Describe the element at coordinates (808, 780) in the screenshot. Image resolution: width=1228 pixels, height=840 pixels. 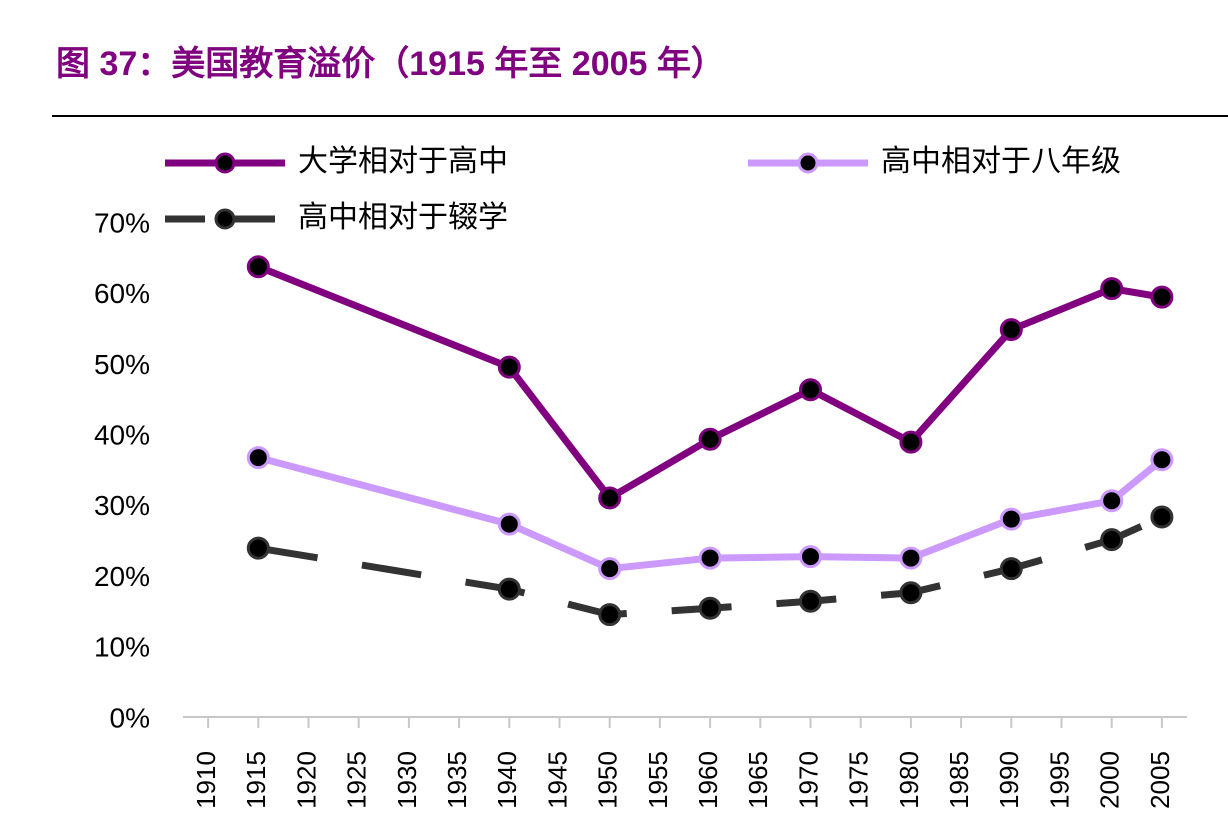
I see `x-tick-label: 1970` at that location.